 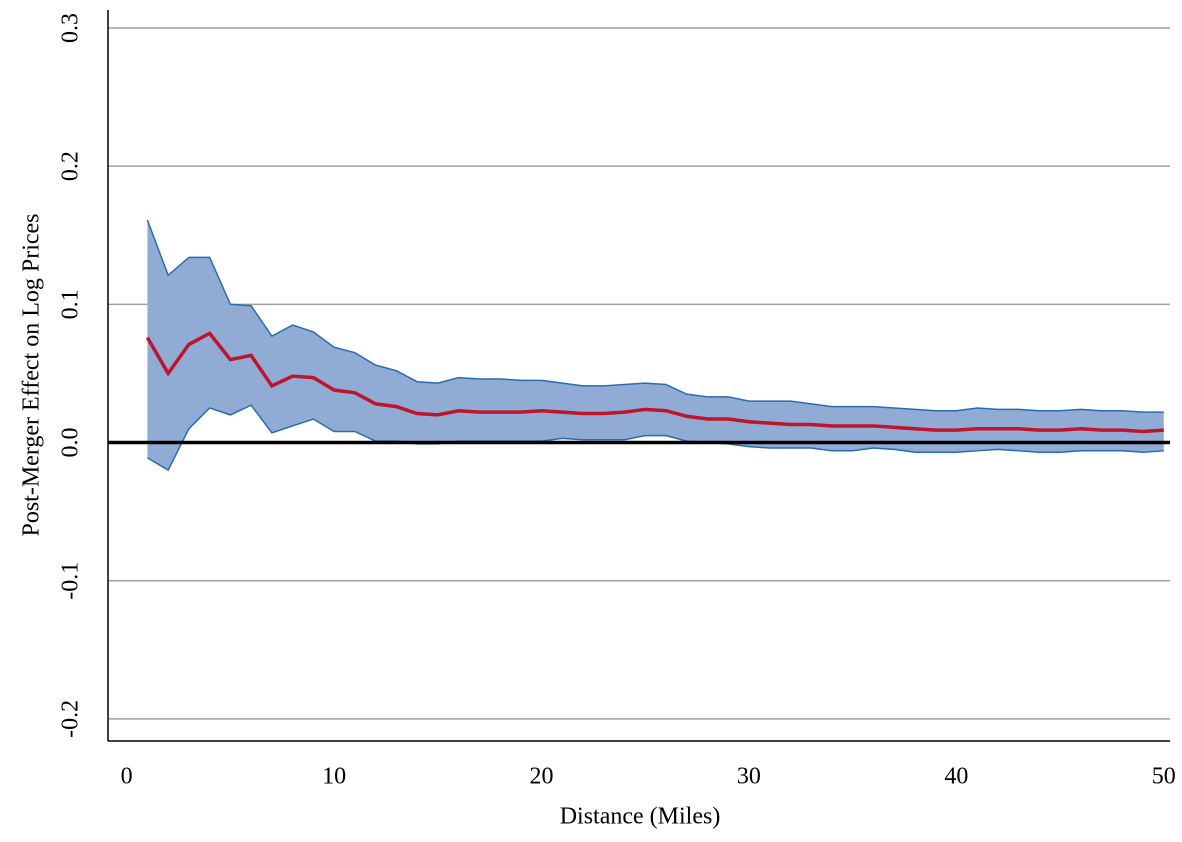 I want to click on y-axis-label: Post-Merger Effect on Log Prices, so click(x=32, y=374).